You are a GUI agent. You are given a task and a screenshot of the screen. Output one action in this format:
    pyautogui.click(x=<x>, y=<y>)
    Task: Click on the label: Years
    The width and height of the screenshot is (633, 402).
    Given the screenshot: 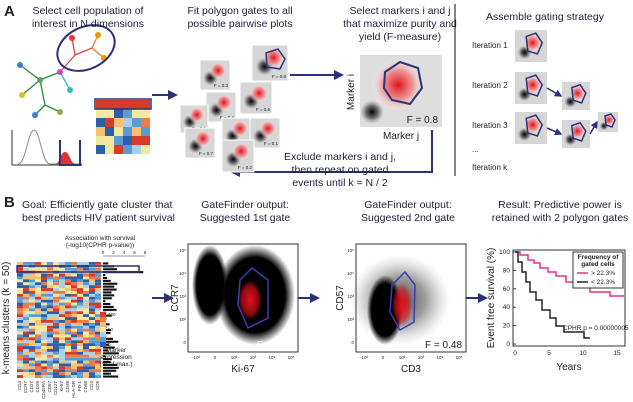 What is the action you would take?
    pyautogui.click(x=568, y=367)
    